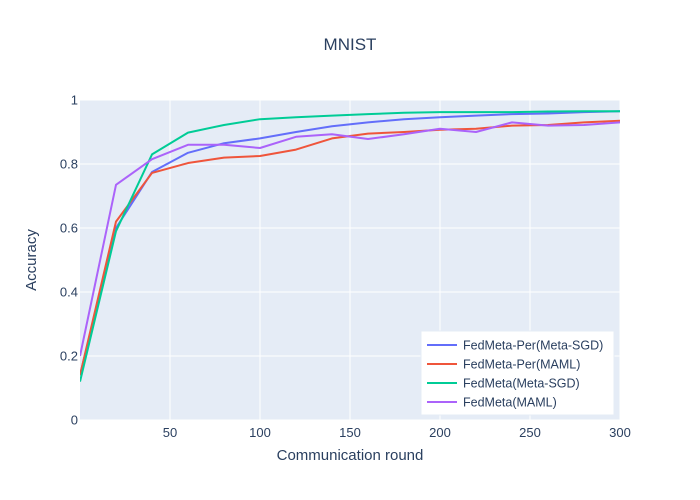  What do you see at coordinates (620, 432) in the screenshot?
I see `x-tick-label: 300` at bounding box center [620, 432].